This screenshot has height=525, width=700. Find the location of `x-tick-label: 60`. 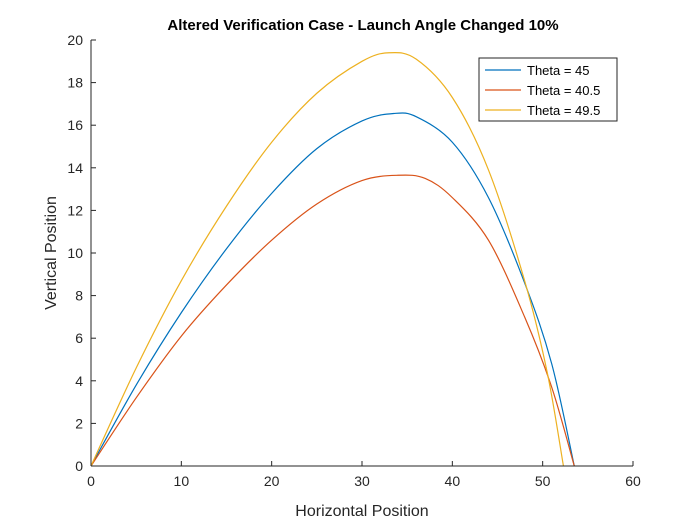

x-tick-label: 60 is located at coordinates (633, 481).